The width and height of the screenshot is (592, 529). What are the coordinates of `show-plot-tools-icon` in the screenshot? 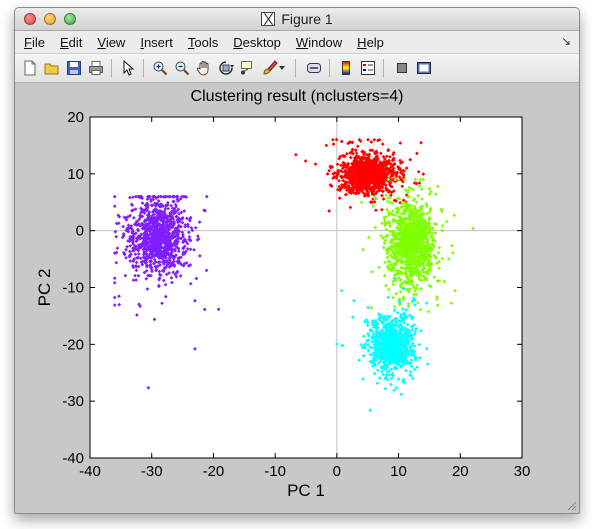 It's located at (424, 68).